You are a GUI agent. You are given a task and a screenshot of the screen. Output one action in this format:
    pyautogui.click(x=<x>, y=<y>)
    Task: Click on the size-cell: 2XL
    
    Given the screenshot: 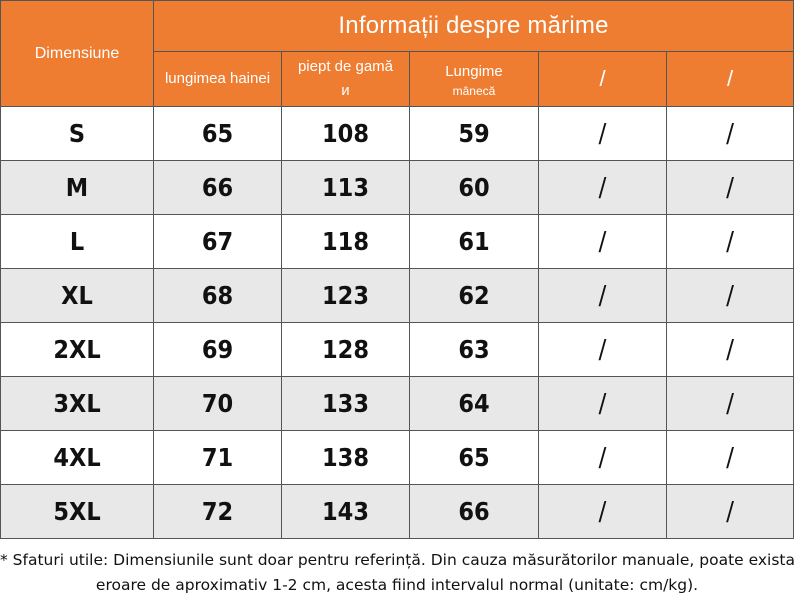 What is the action you would take?
    pyautogui.click(x=77, y=349)
    